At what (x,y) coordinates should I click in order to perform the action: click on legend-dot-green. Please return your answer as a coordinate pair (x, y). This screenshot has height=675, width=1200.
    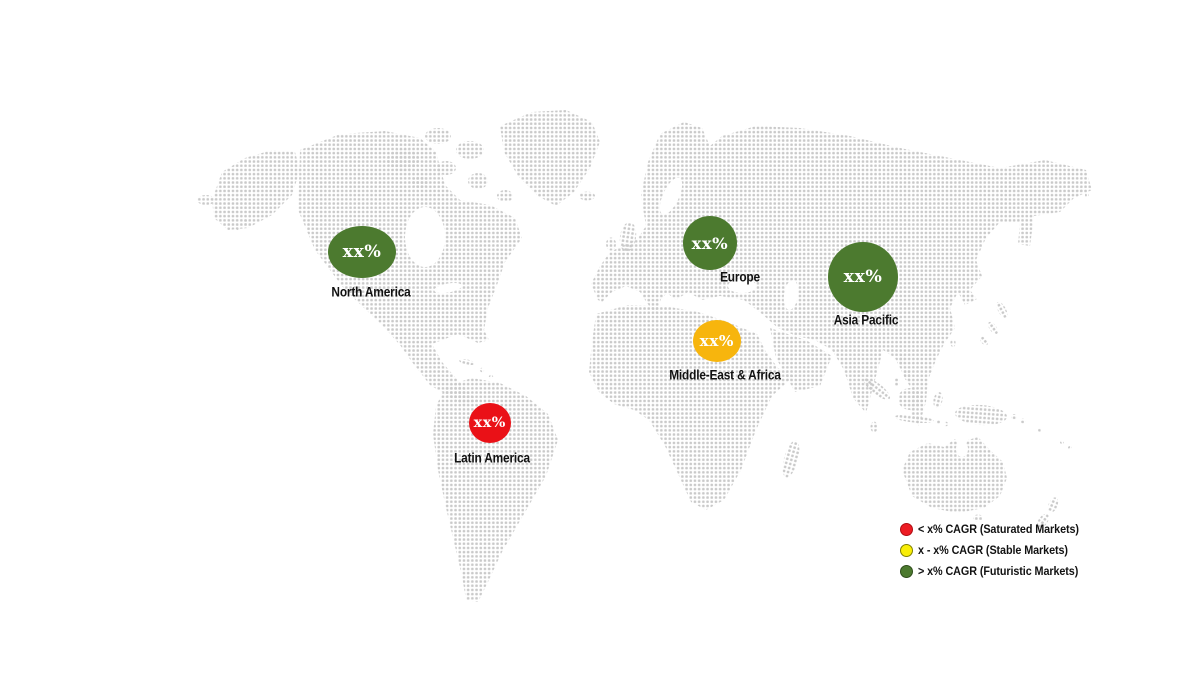
    Looking at the image, I should click on (906, 571).